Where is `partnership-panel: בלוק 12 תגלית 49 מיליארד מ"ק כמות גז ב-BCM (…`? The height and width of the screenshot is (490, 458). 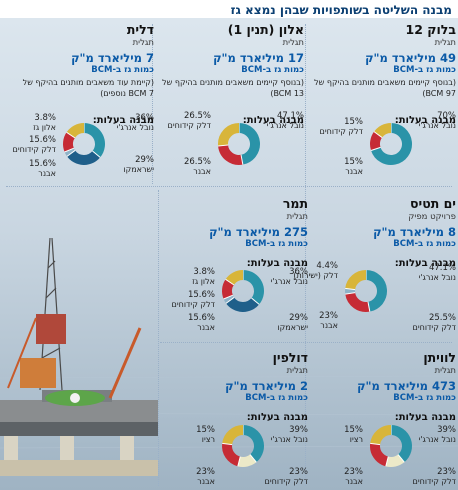 partnership-panel: בלוק 12 תגלית 49 מיליארד מ"ק כמות גז ב-BCM (… is located at coordinates (381, 99).